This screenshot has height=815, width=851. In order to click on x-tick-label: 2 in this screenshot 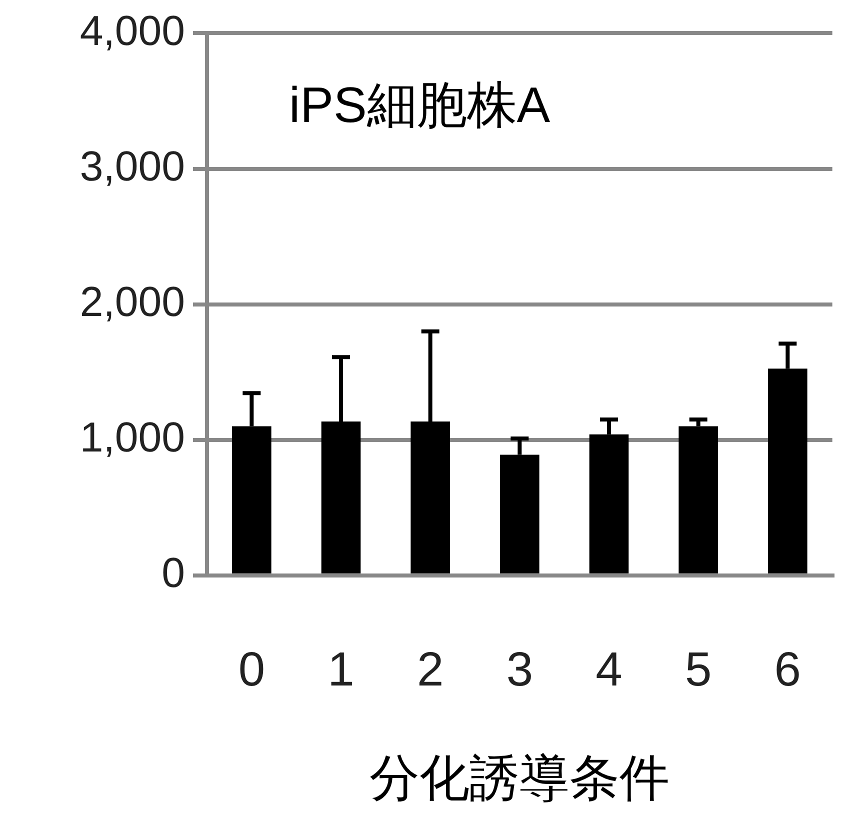, I will do `click(430, 669)`.